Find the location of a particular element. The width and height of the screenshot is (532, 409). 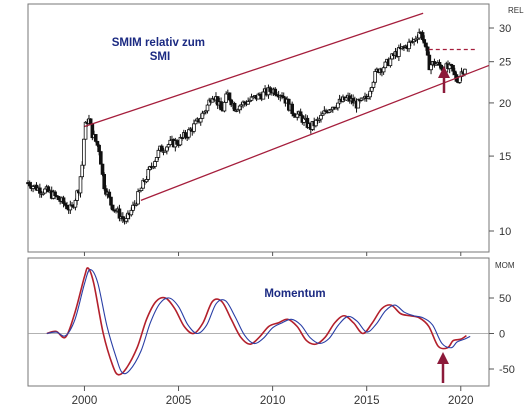

price-chart-title: SMIM relativ zum SMI is located at coordinates (160, 50).